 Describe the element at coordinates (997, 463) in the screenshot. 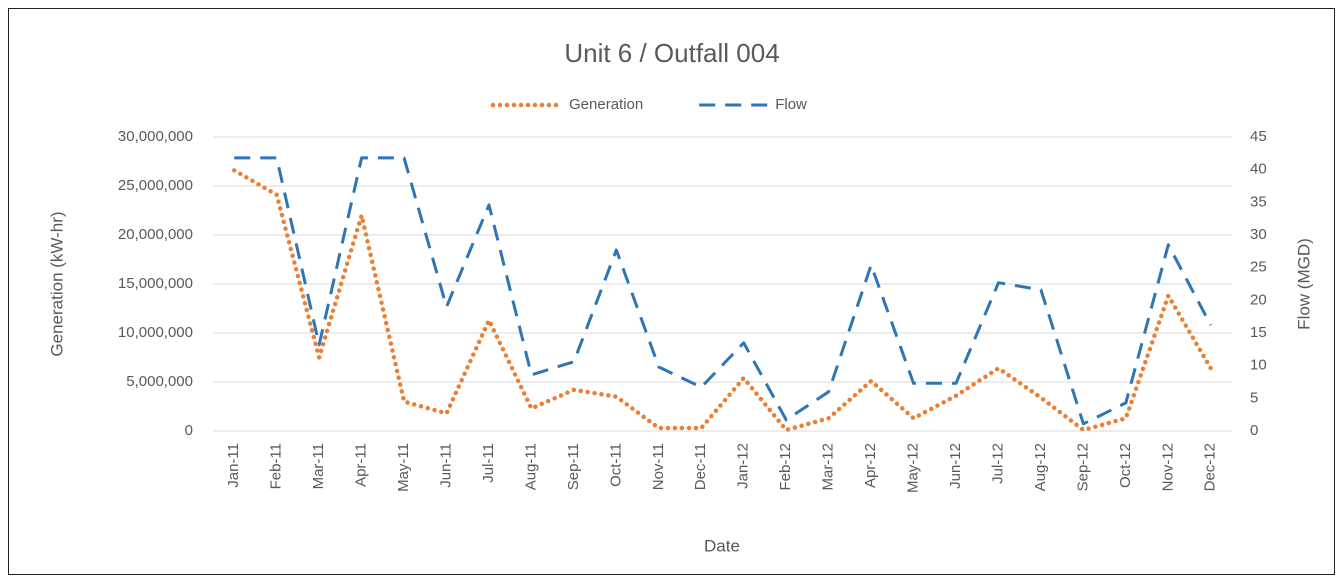

I see `x-tick-label: Jul-12` at that location.